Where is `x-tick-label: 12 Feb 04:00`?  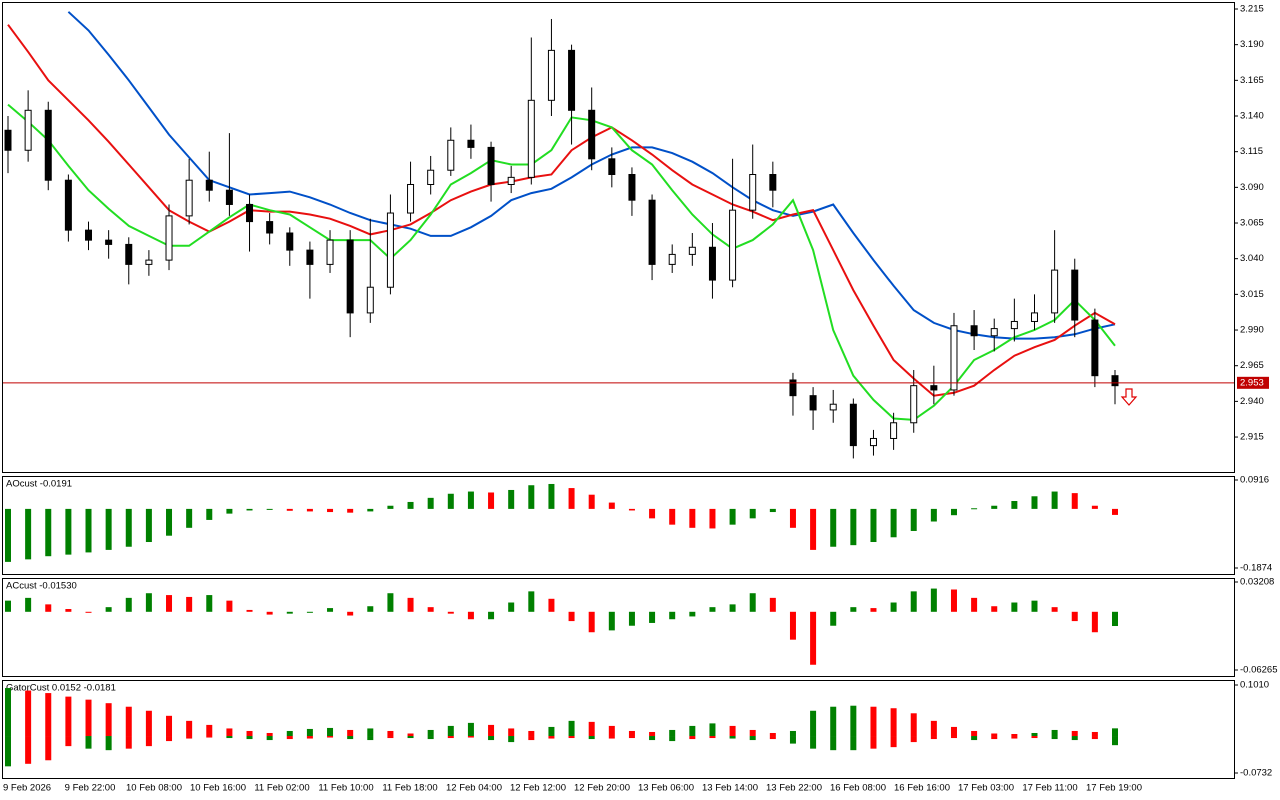
x-tick-label: 12 Feb 04:00 is located at coordinates (474, 788).